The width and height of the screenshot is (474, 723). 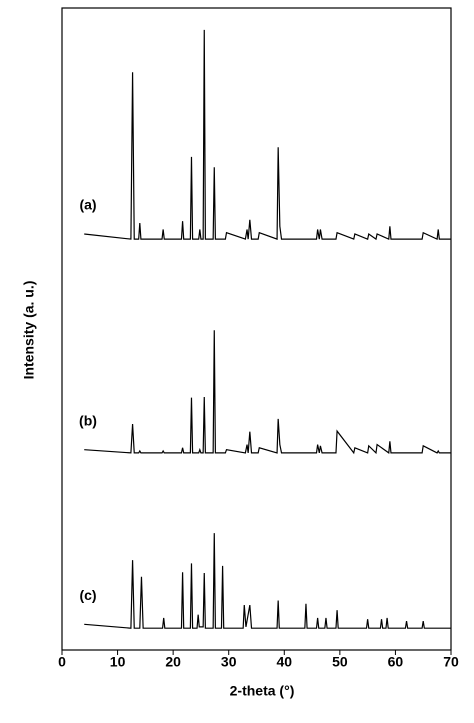 What do you see at coordinates (173, 662) in the screenshot?
I see `x-tick-label: 20` at bounding box center [173, 662].